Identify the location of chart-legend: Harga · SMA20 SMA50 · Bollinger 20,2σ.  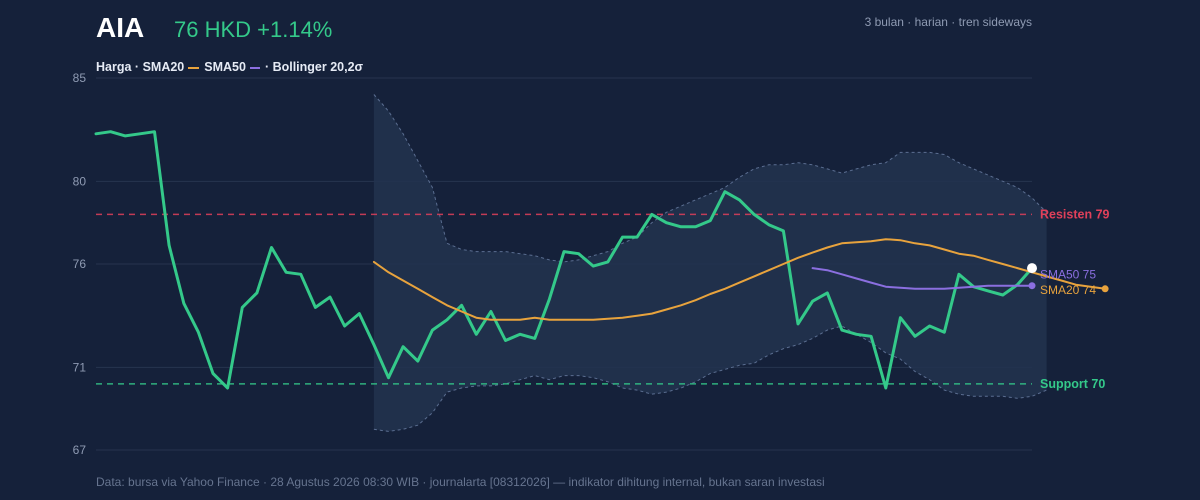
(229, 67).